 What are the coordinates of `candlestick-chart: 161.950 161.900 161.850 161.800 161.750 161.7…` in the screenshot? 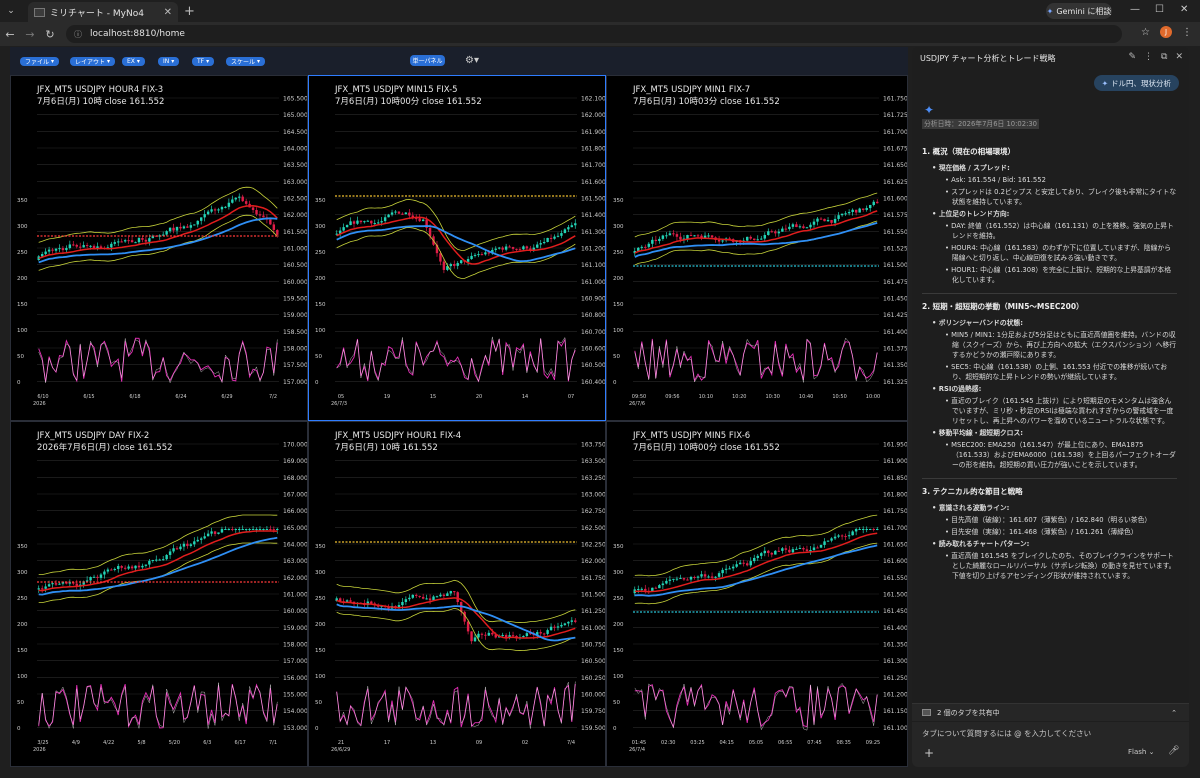 It's located at (757, 594).